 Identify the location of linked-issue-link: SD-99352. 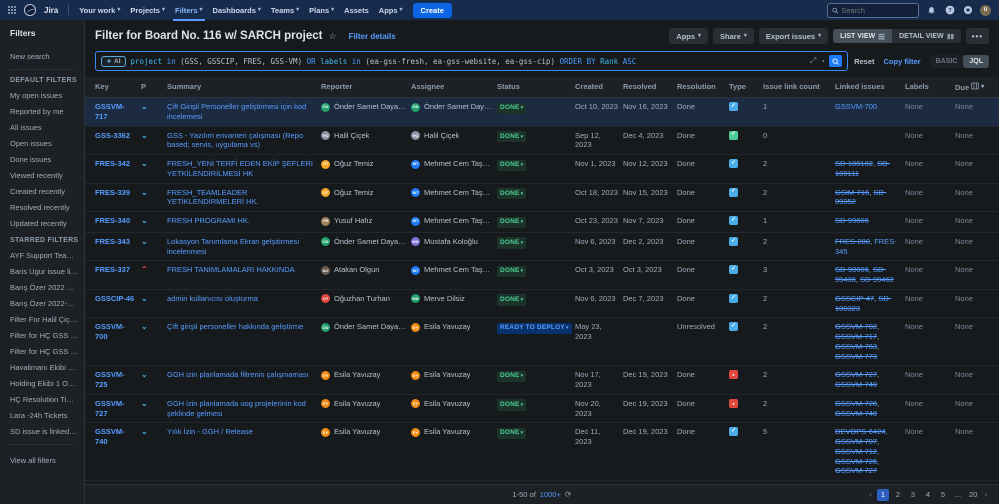
(861, 197).